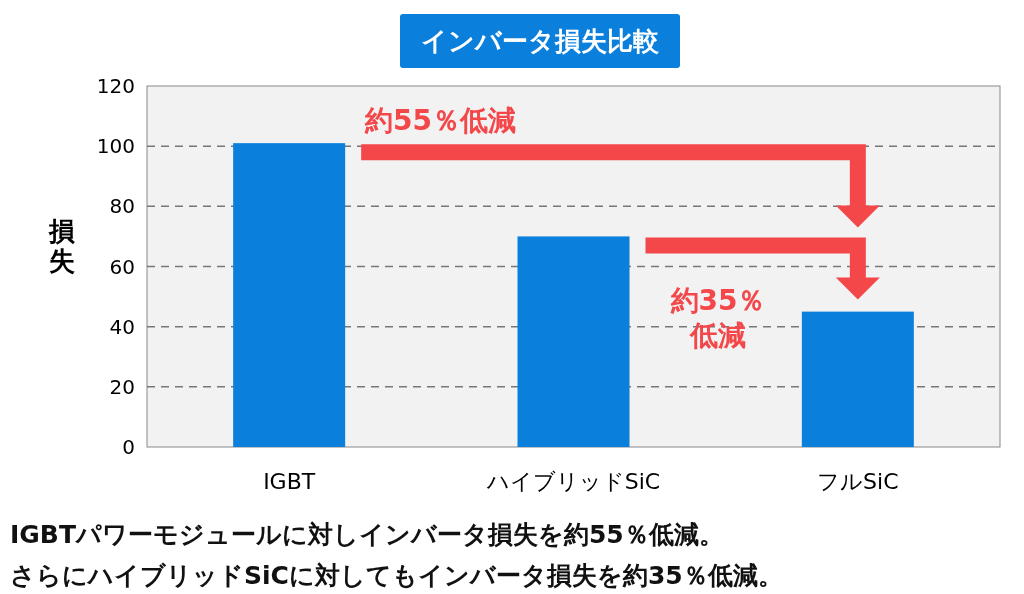 The width and height of the screenshot is (1024, 594). What do you see at coordinates (573, 481) in the screenshot?
I see `x-tick-label: ハイブリッドSiC` at bounding box center [573, 481].